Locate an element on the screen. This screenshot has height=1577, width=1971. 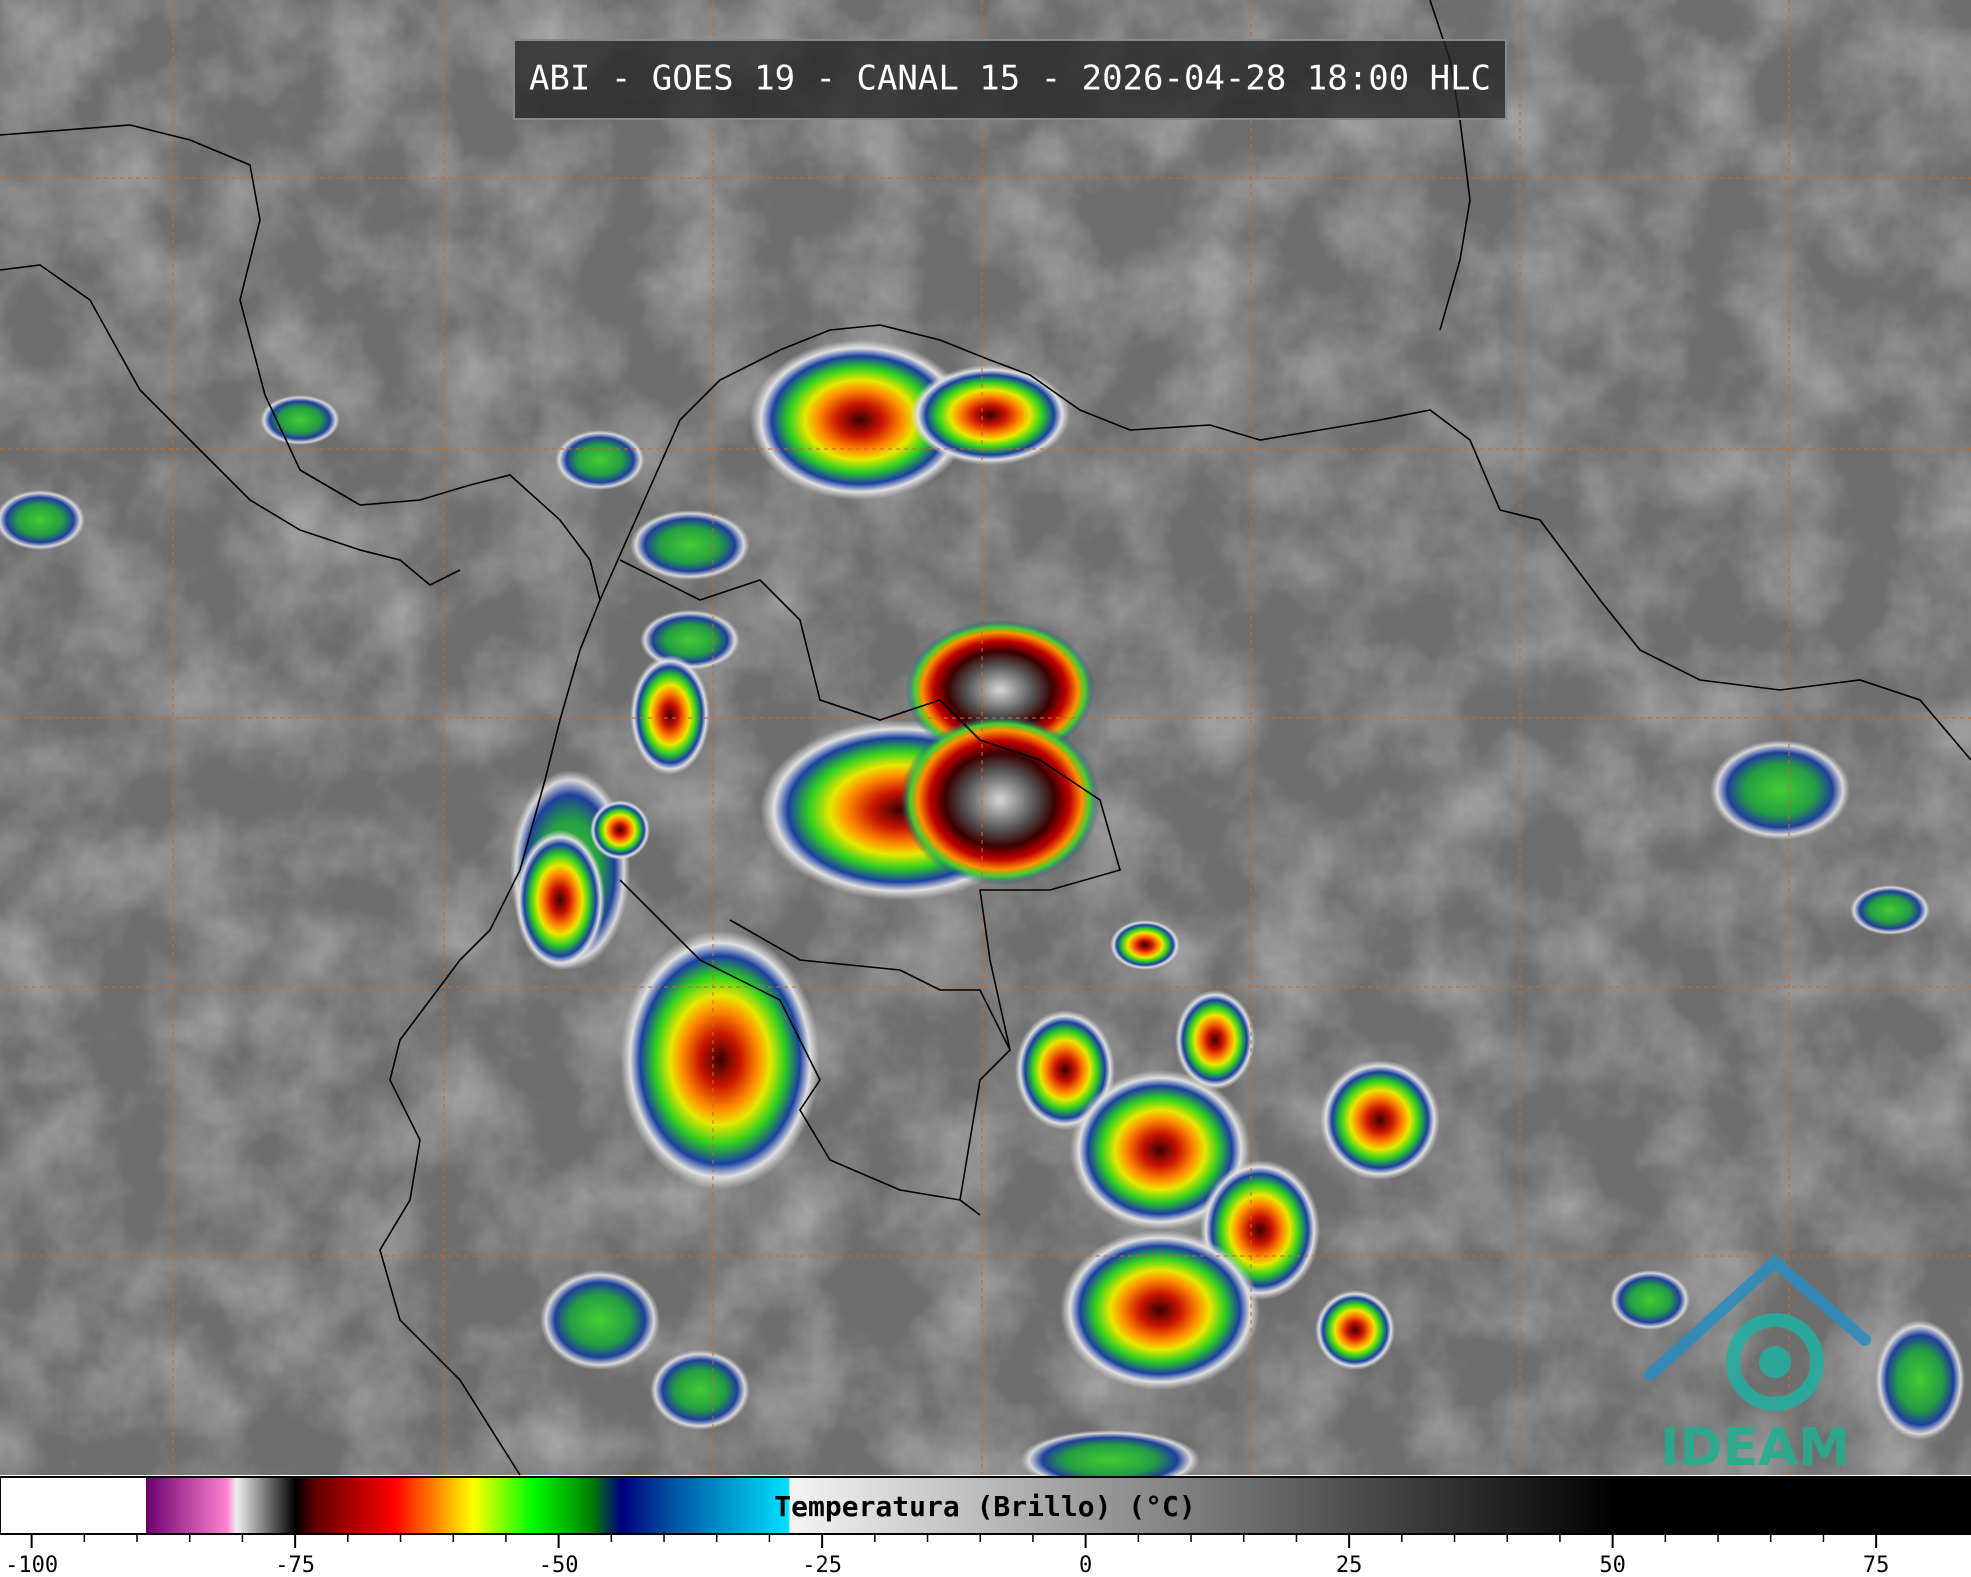
logo: IDEAM is located at coordinates (1757, 1365).